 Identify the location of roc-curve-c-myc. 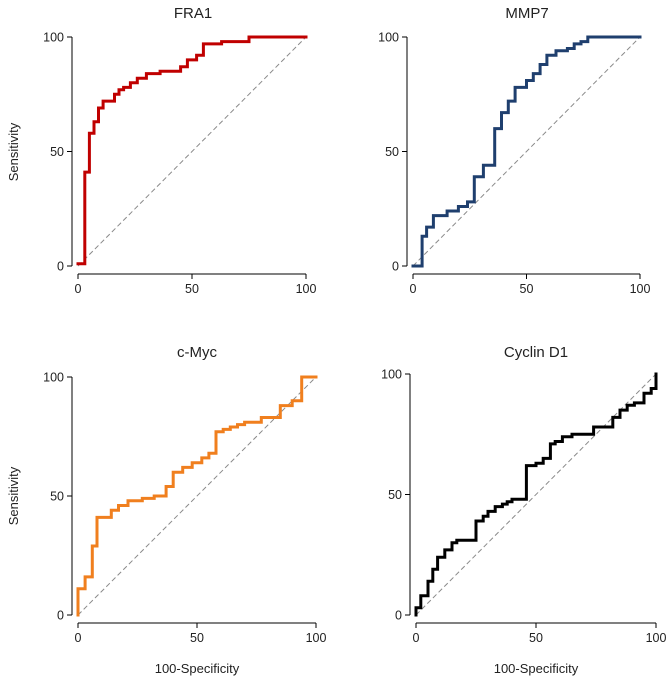
(197, 496).